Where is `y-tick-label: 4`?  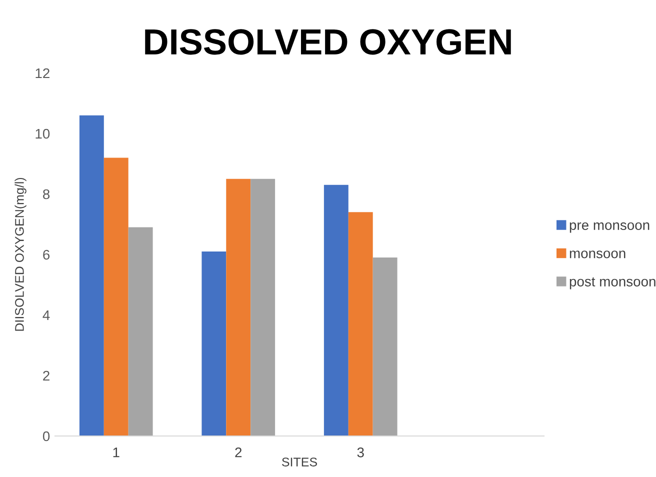
y-tick-label: 4 is located at coordinates (46, 315).